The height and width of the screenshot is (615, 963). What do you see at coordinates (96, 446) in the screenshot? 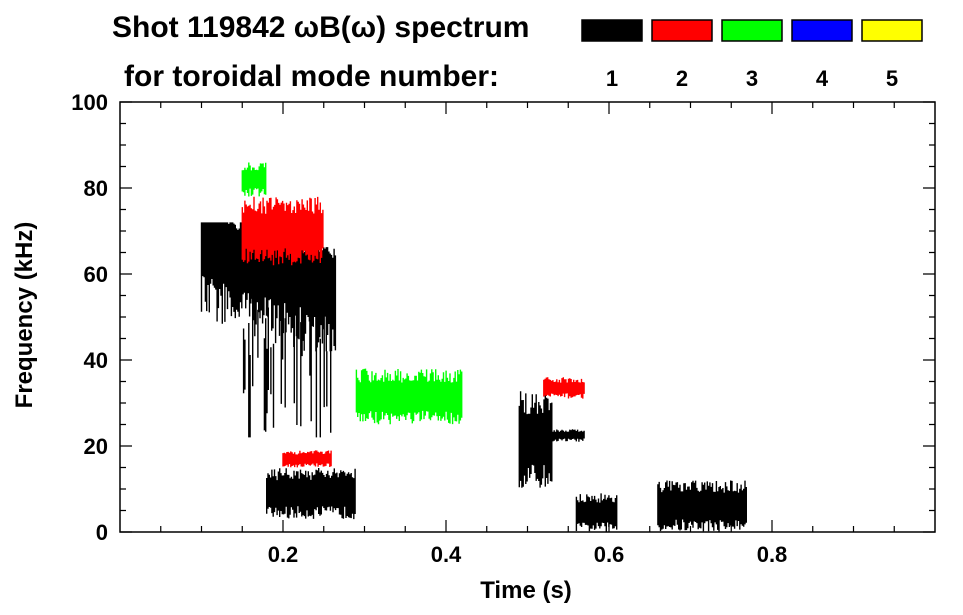
I see `y-tick-label: 20` at bounding box center [96, 446].